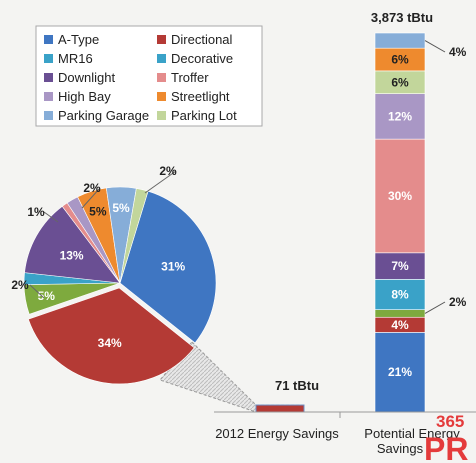 The width and height of the screenshot is (476, 463). Describe the element at coordinates (37, 291) in the screenshot. I see `leader-line-decorative` at that location.